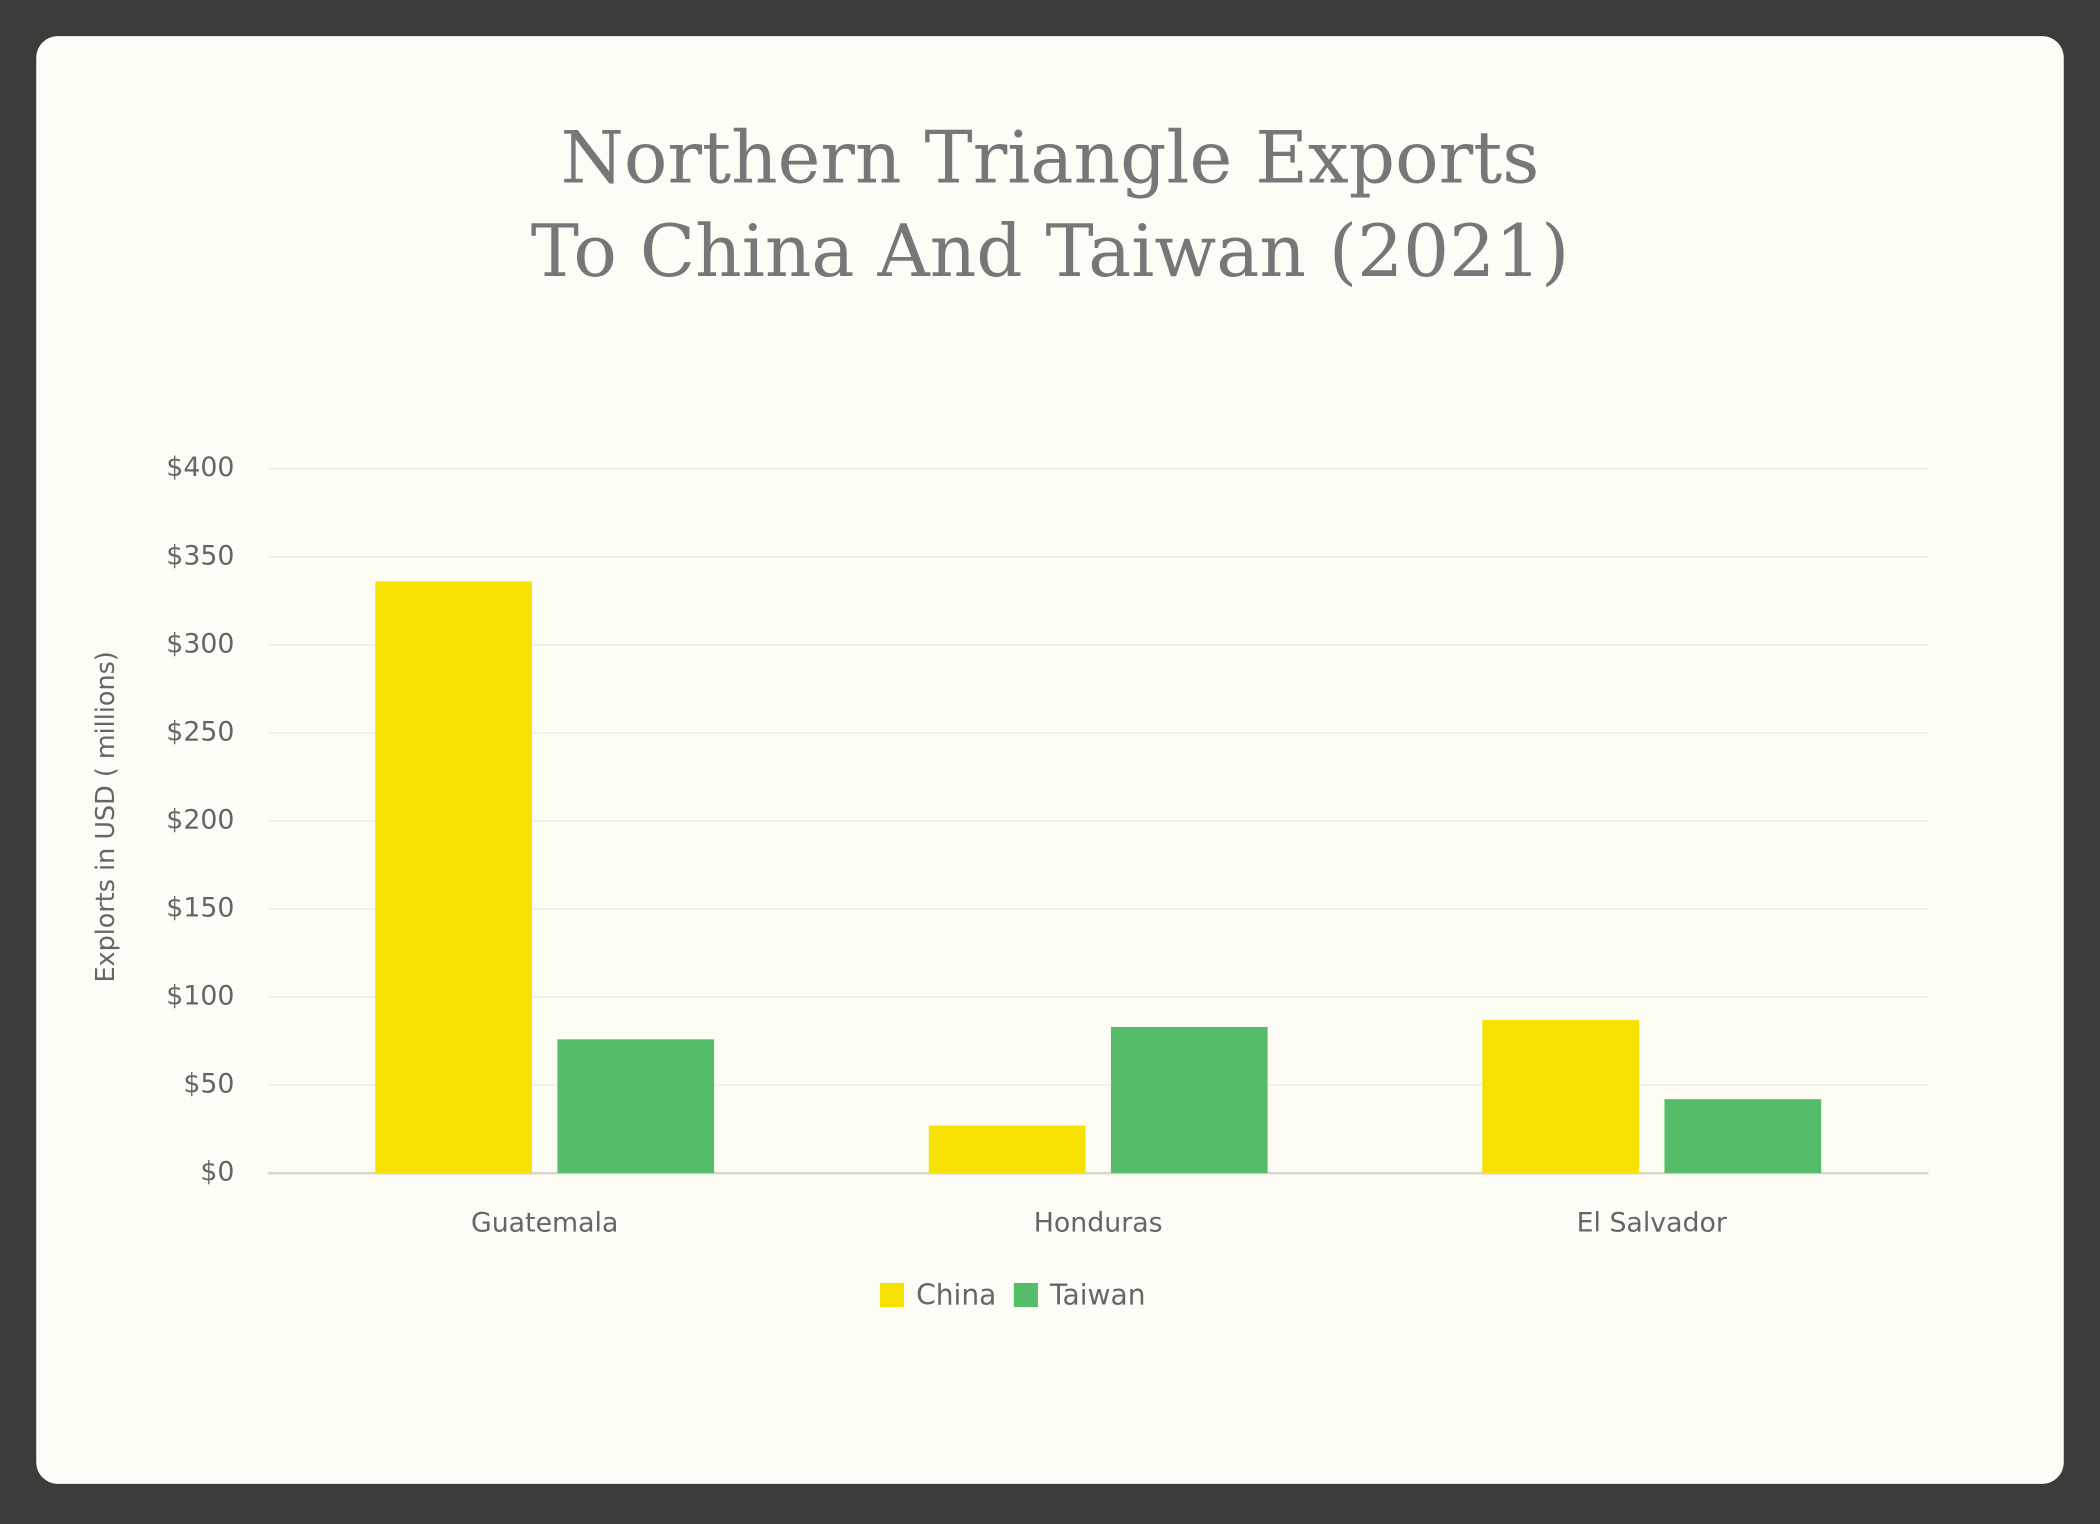 This screenshot has width=2100, height=1524. I want to click on y-tick-label: $200, so click(200, 819).